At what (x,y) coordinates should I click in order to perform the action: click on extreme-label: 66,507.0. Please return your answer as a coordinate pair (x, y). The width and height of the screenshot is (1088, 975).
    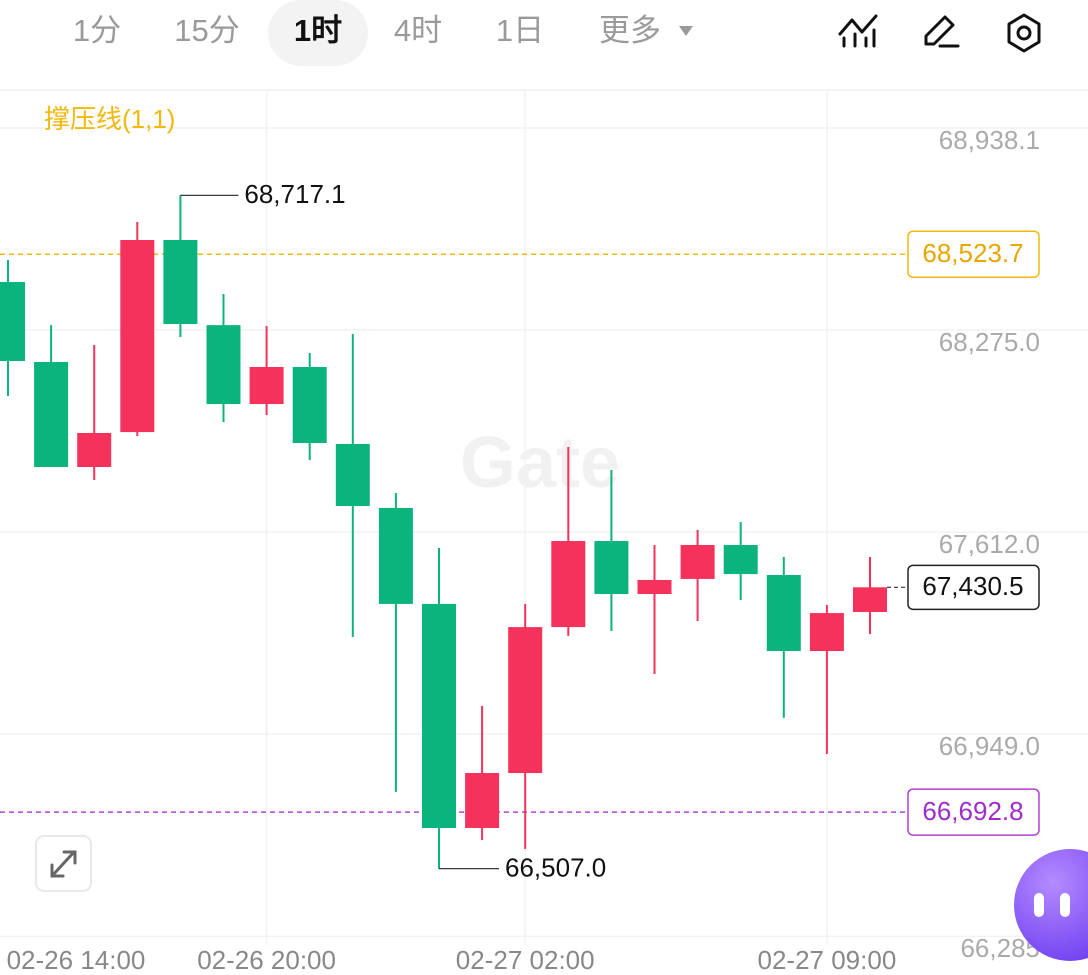
    Looking at the image, I should click on (555, 868).